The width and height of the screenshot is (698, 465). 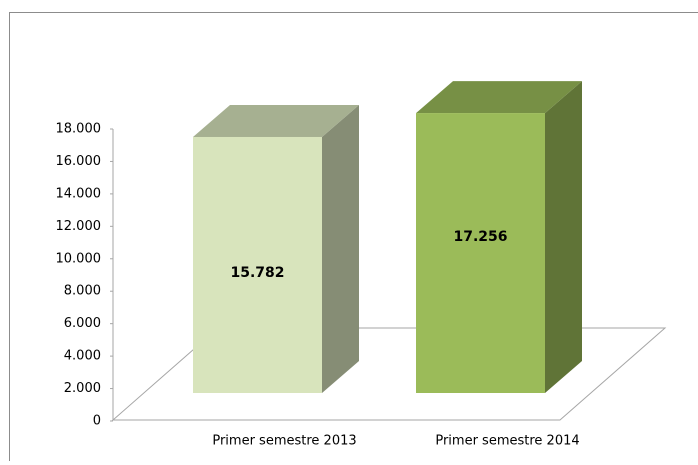 What do you see at coordinates (79, 193) in the screenshot?
I see `y-tick-label: 14.000` at bounding box center [79, 193].